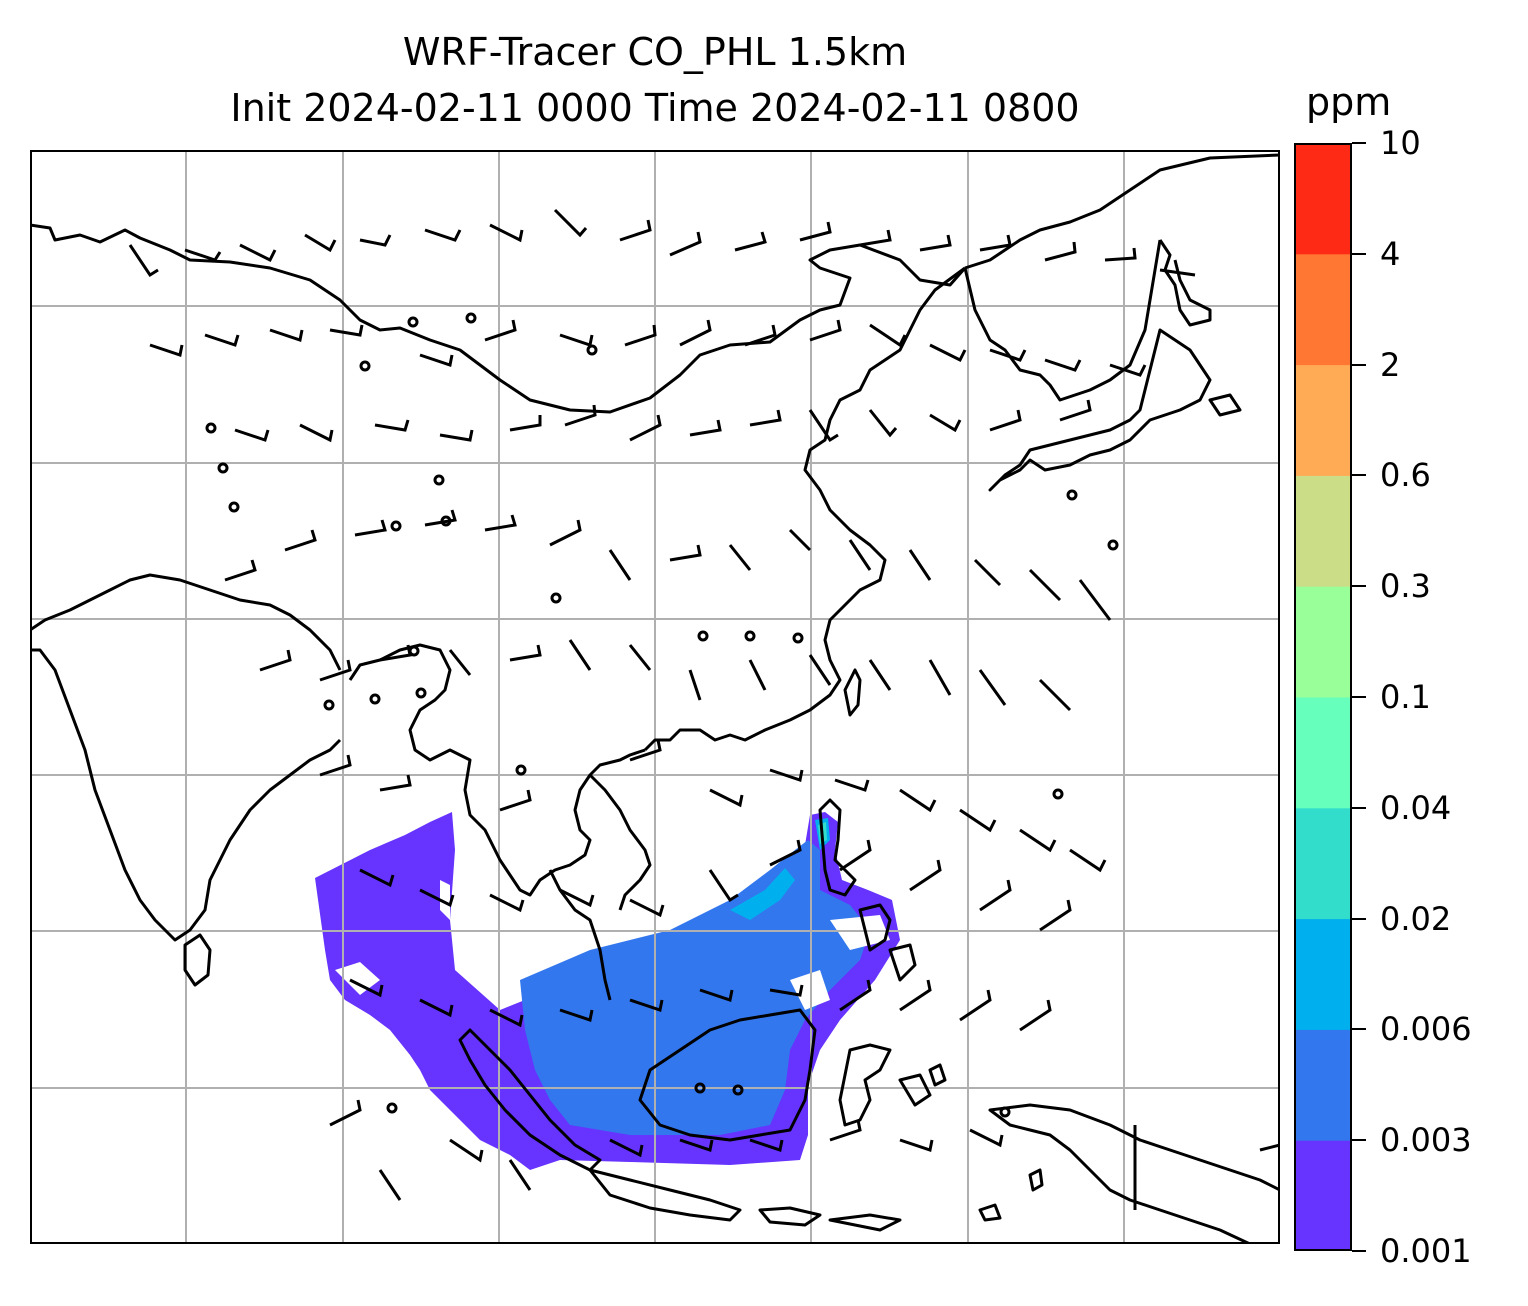 This screenshot has width=1528, height=1306. I want to click on map-title-line1: WRF-Tracer CO_PHL 1.5km, so click(655, 52).